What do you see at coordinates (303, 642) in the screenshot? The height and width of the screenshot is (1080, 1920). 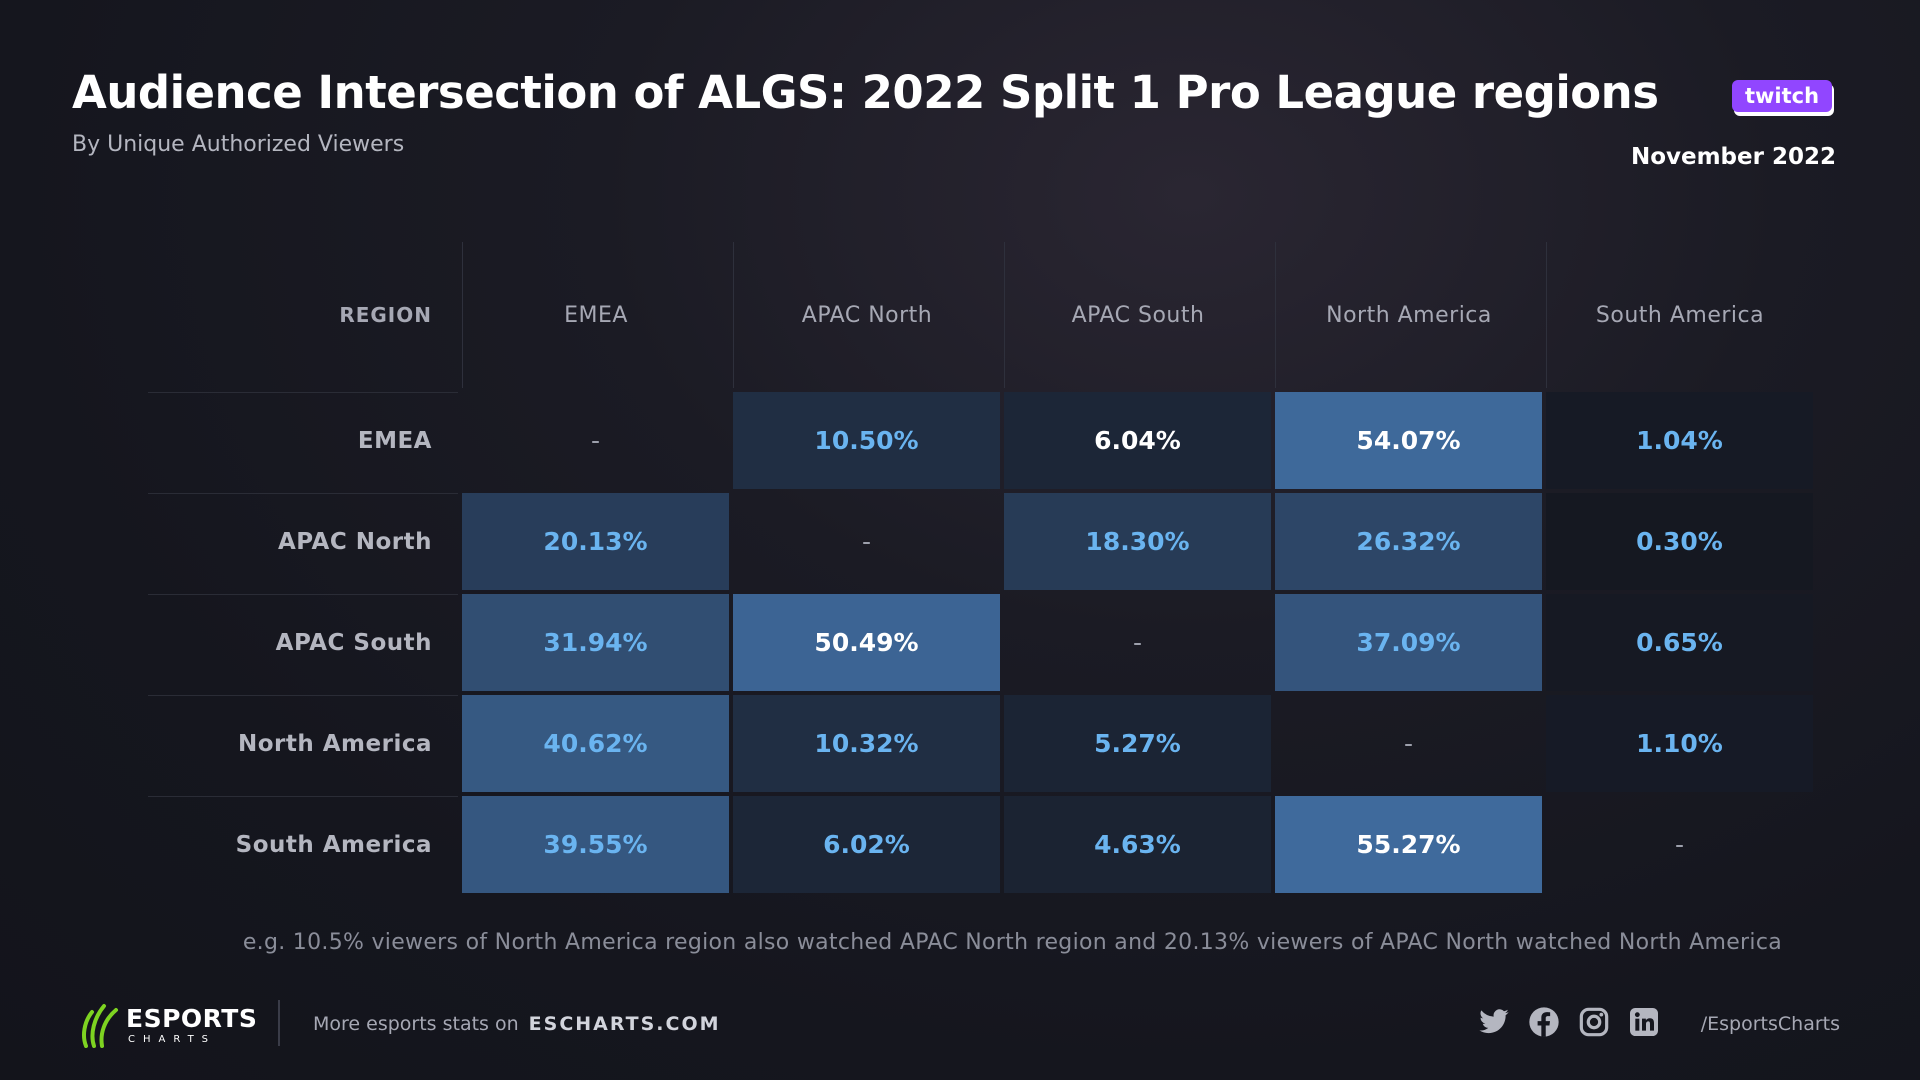 I see `row-header-apac-south: APAC South` at bounding box center [303, 642].